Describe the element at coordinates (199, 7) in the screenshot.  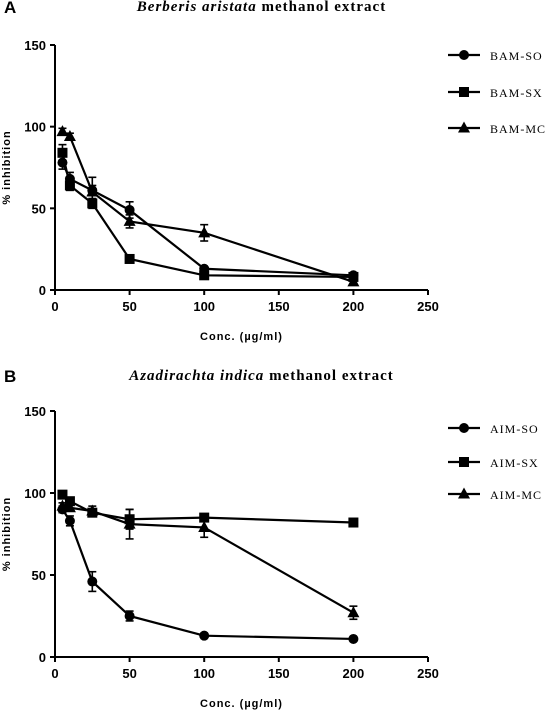
I see `chart-title-species: Berberis aristata` at that location.